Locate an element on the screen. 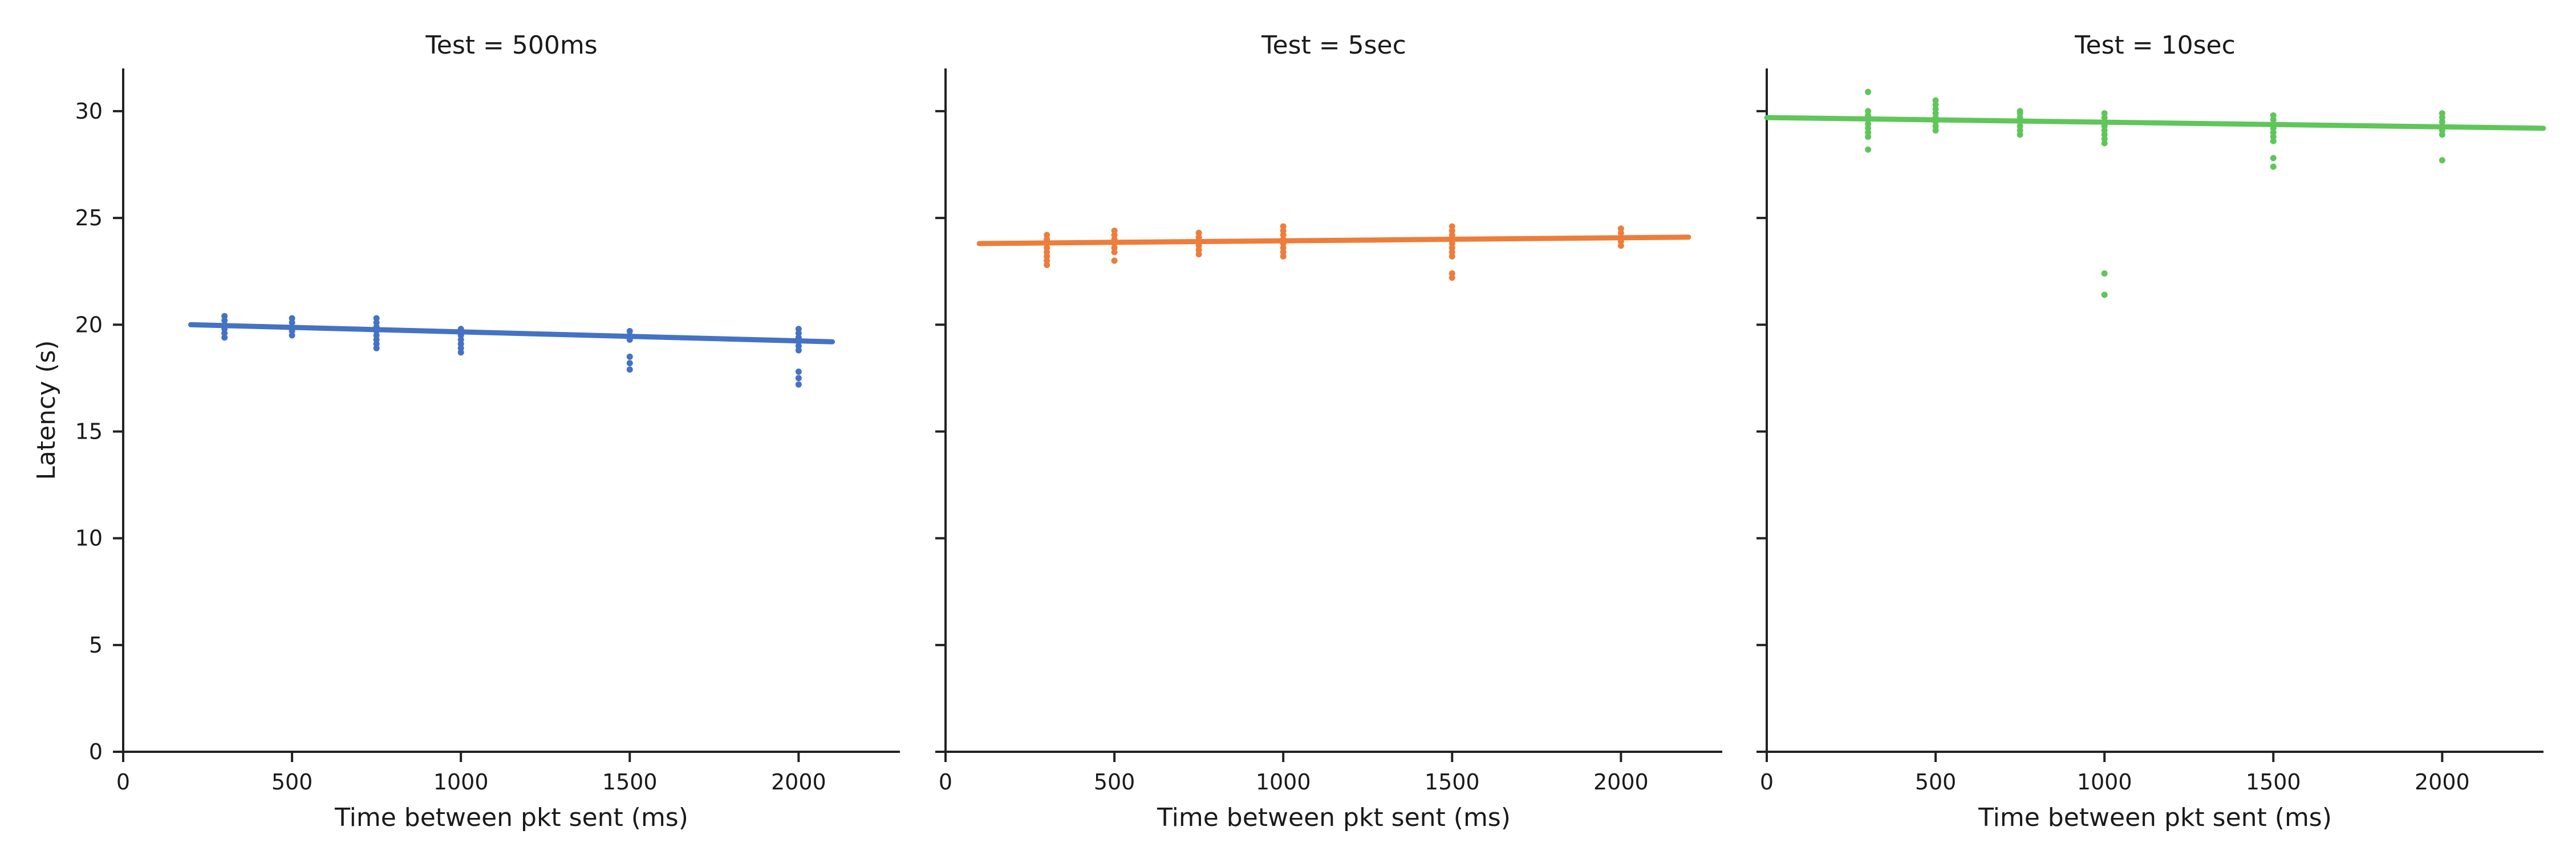 This screenshot has height=867, width=2576. y-tick-label: 15 is located at coordinates (89, 431).